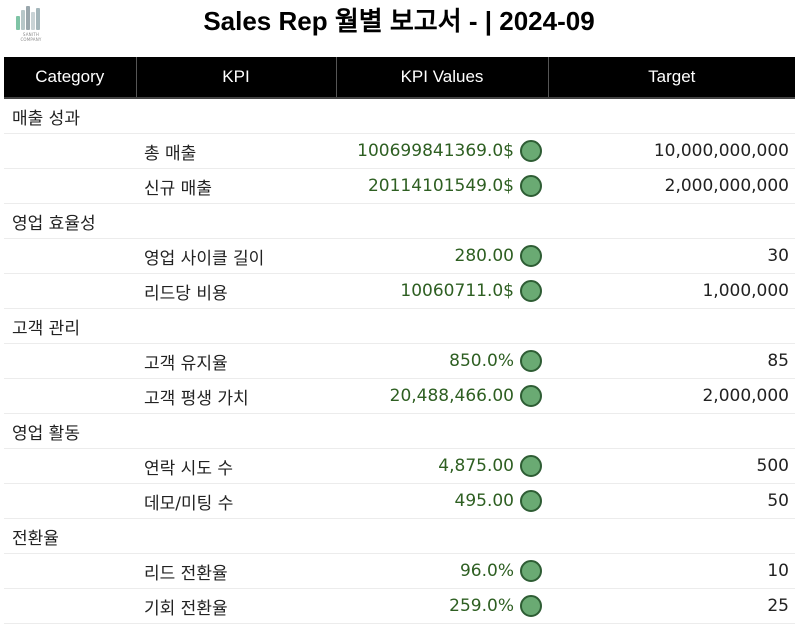  Describe the element at coordinates (671, 78) in the screenshot. I see `column-header-target: Target` at that location.